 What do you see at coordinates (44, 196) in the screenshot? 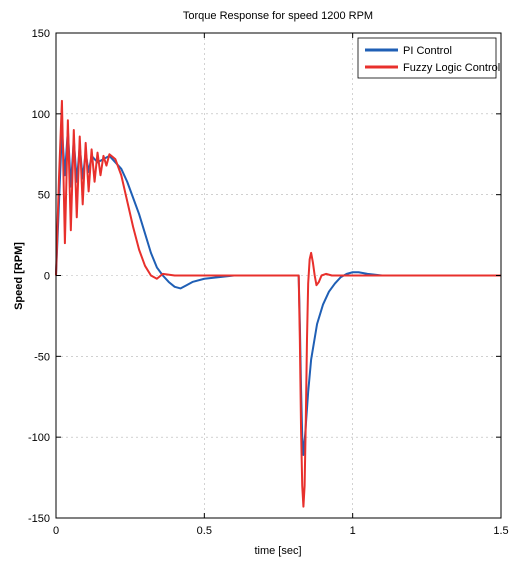
I see `y-tick-label: 50` at bounding box center [44, 196].